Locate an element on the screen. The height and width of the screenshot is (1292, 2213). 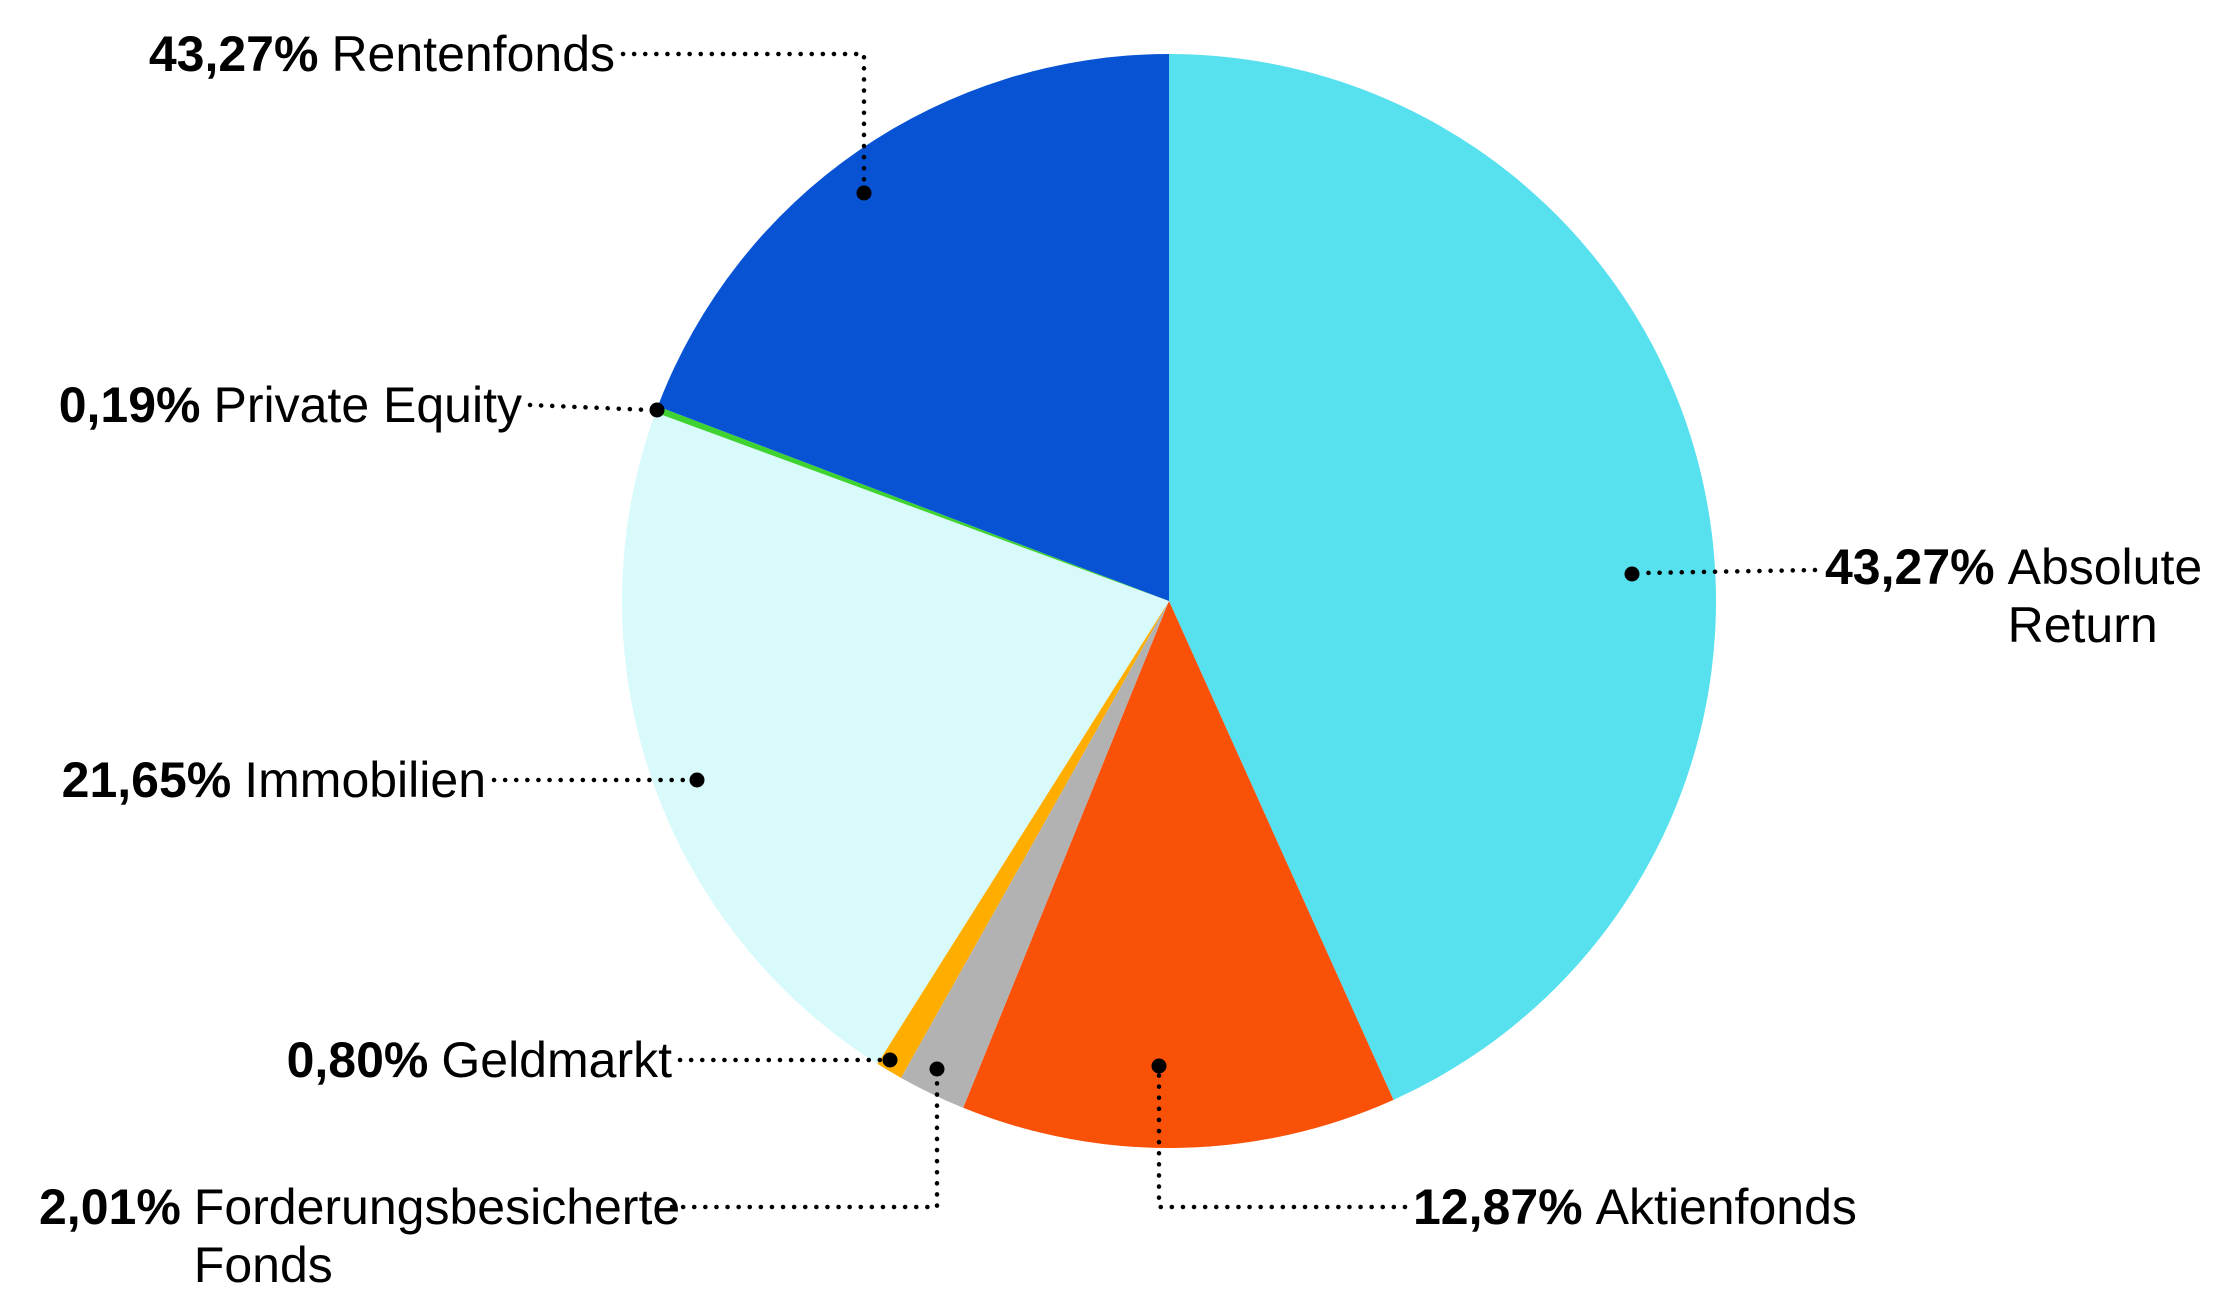
callout-dot-immobilien is located at coordinates (697, 780).